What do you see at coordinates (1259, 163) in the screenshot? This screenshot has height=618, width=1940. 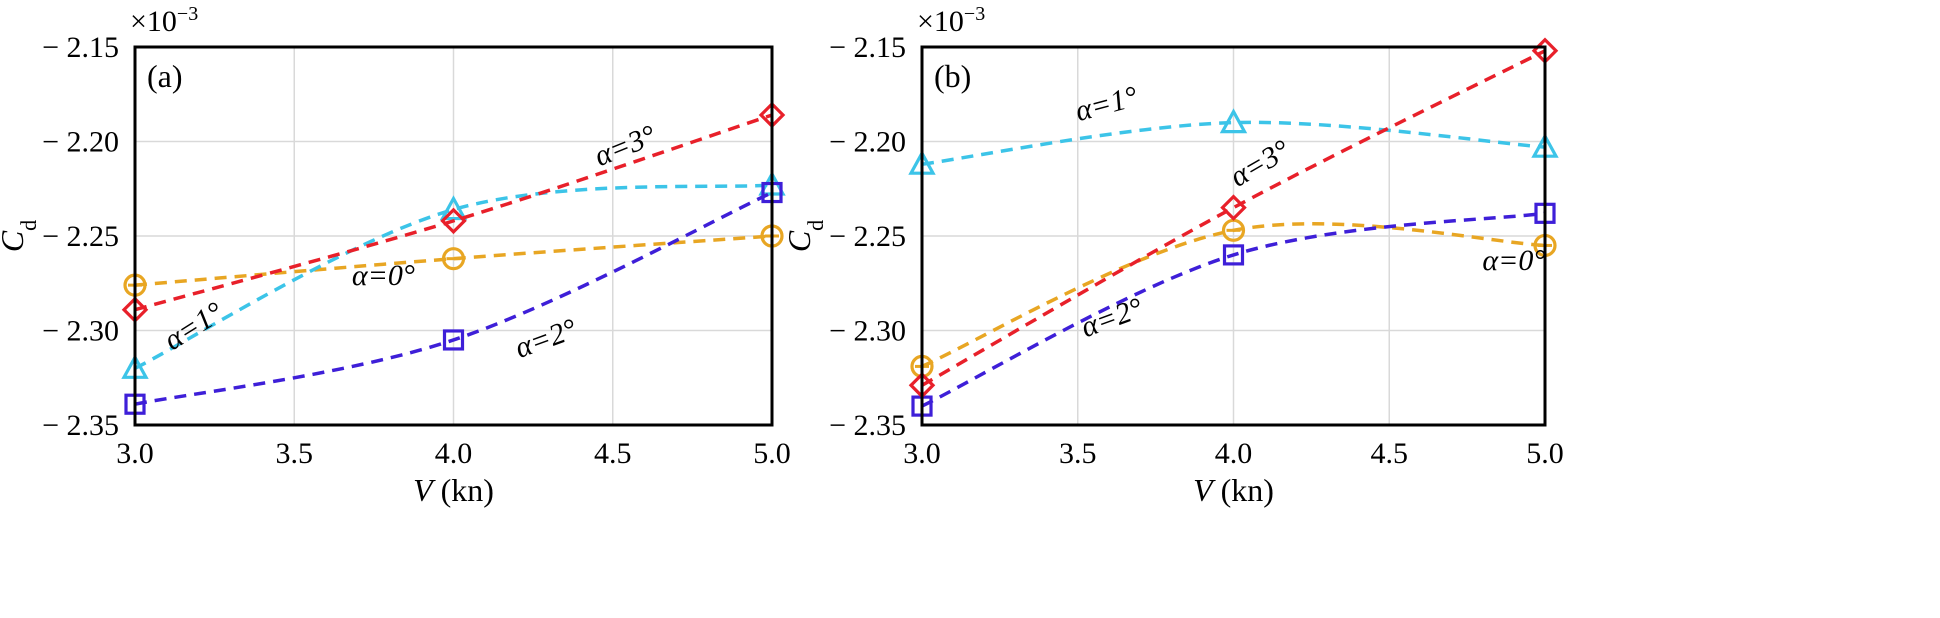 I see `series-annotation: α=3°` at bounding box center [1259, 163].